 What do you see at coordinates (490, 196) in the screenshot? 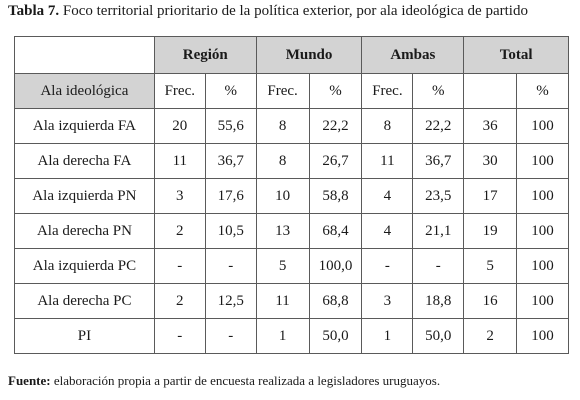
I see `table-cell: 17` at bounding box center [490, 196].